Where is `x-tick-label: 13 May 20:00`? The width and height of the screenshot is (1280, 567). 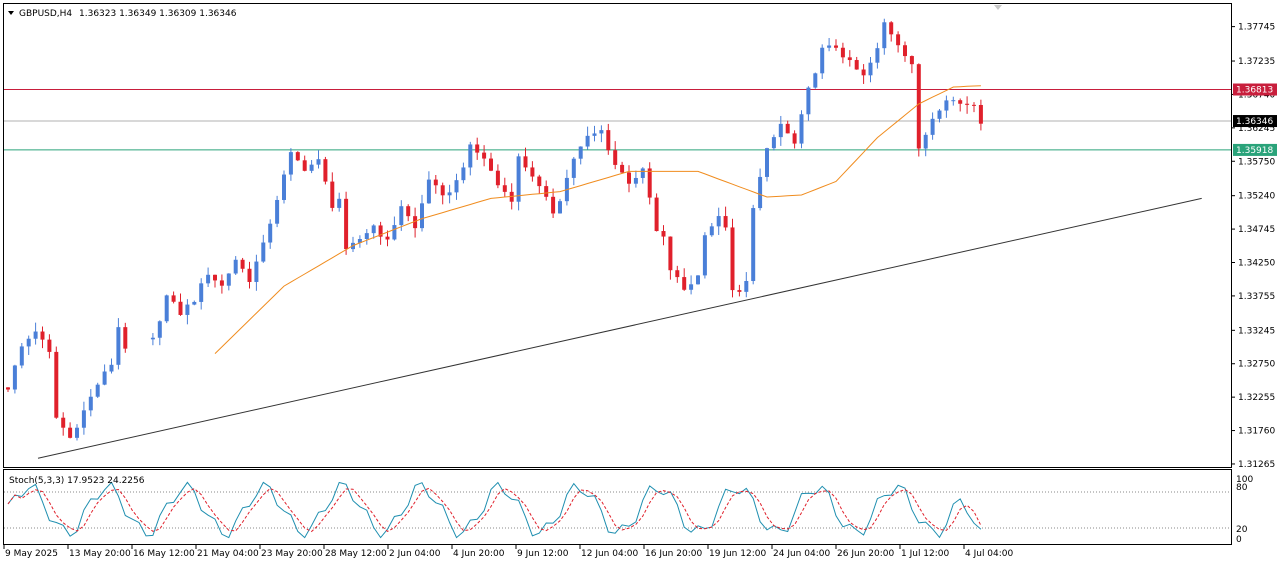
x-tick-label: 13 May 20:00 is located at coordinates (100, 554).